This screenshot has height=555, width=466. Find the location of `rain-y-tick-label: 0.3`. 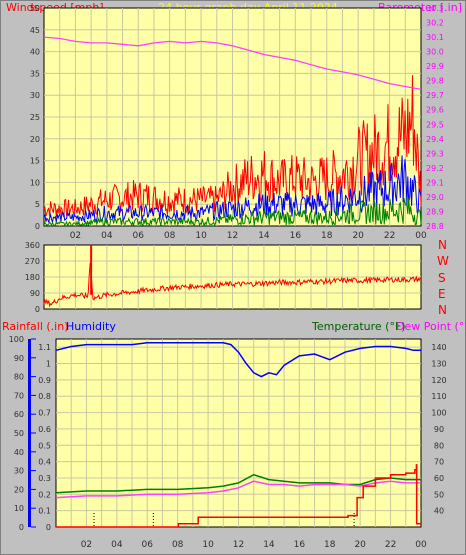

rain-y-tick-label: 0.3 is located at coordinates (44, 478).